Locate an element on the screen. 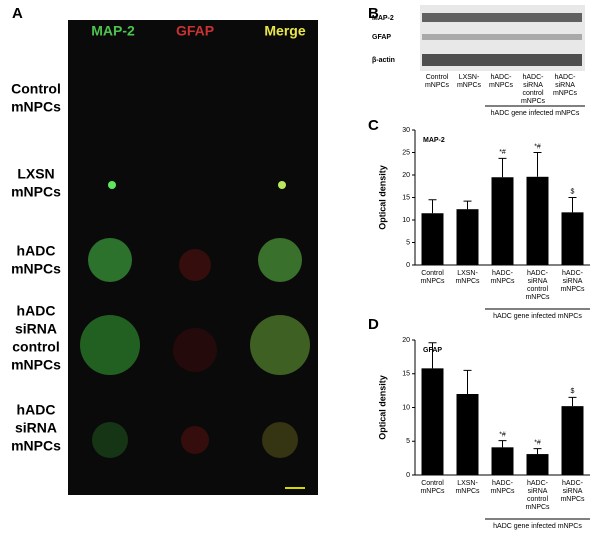  row-label: Control is located at coordinates (36, 89).